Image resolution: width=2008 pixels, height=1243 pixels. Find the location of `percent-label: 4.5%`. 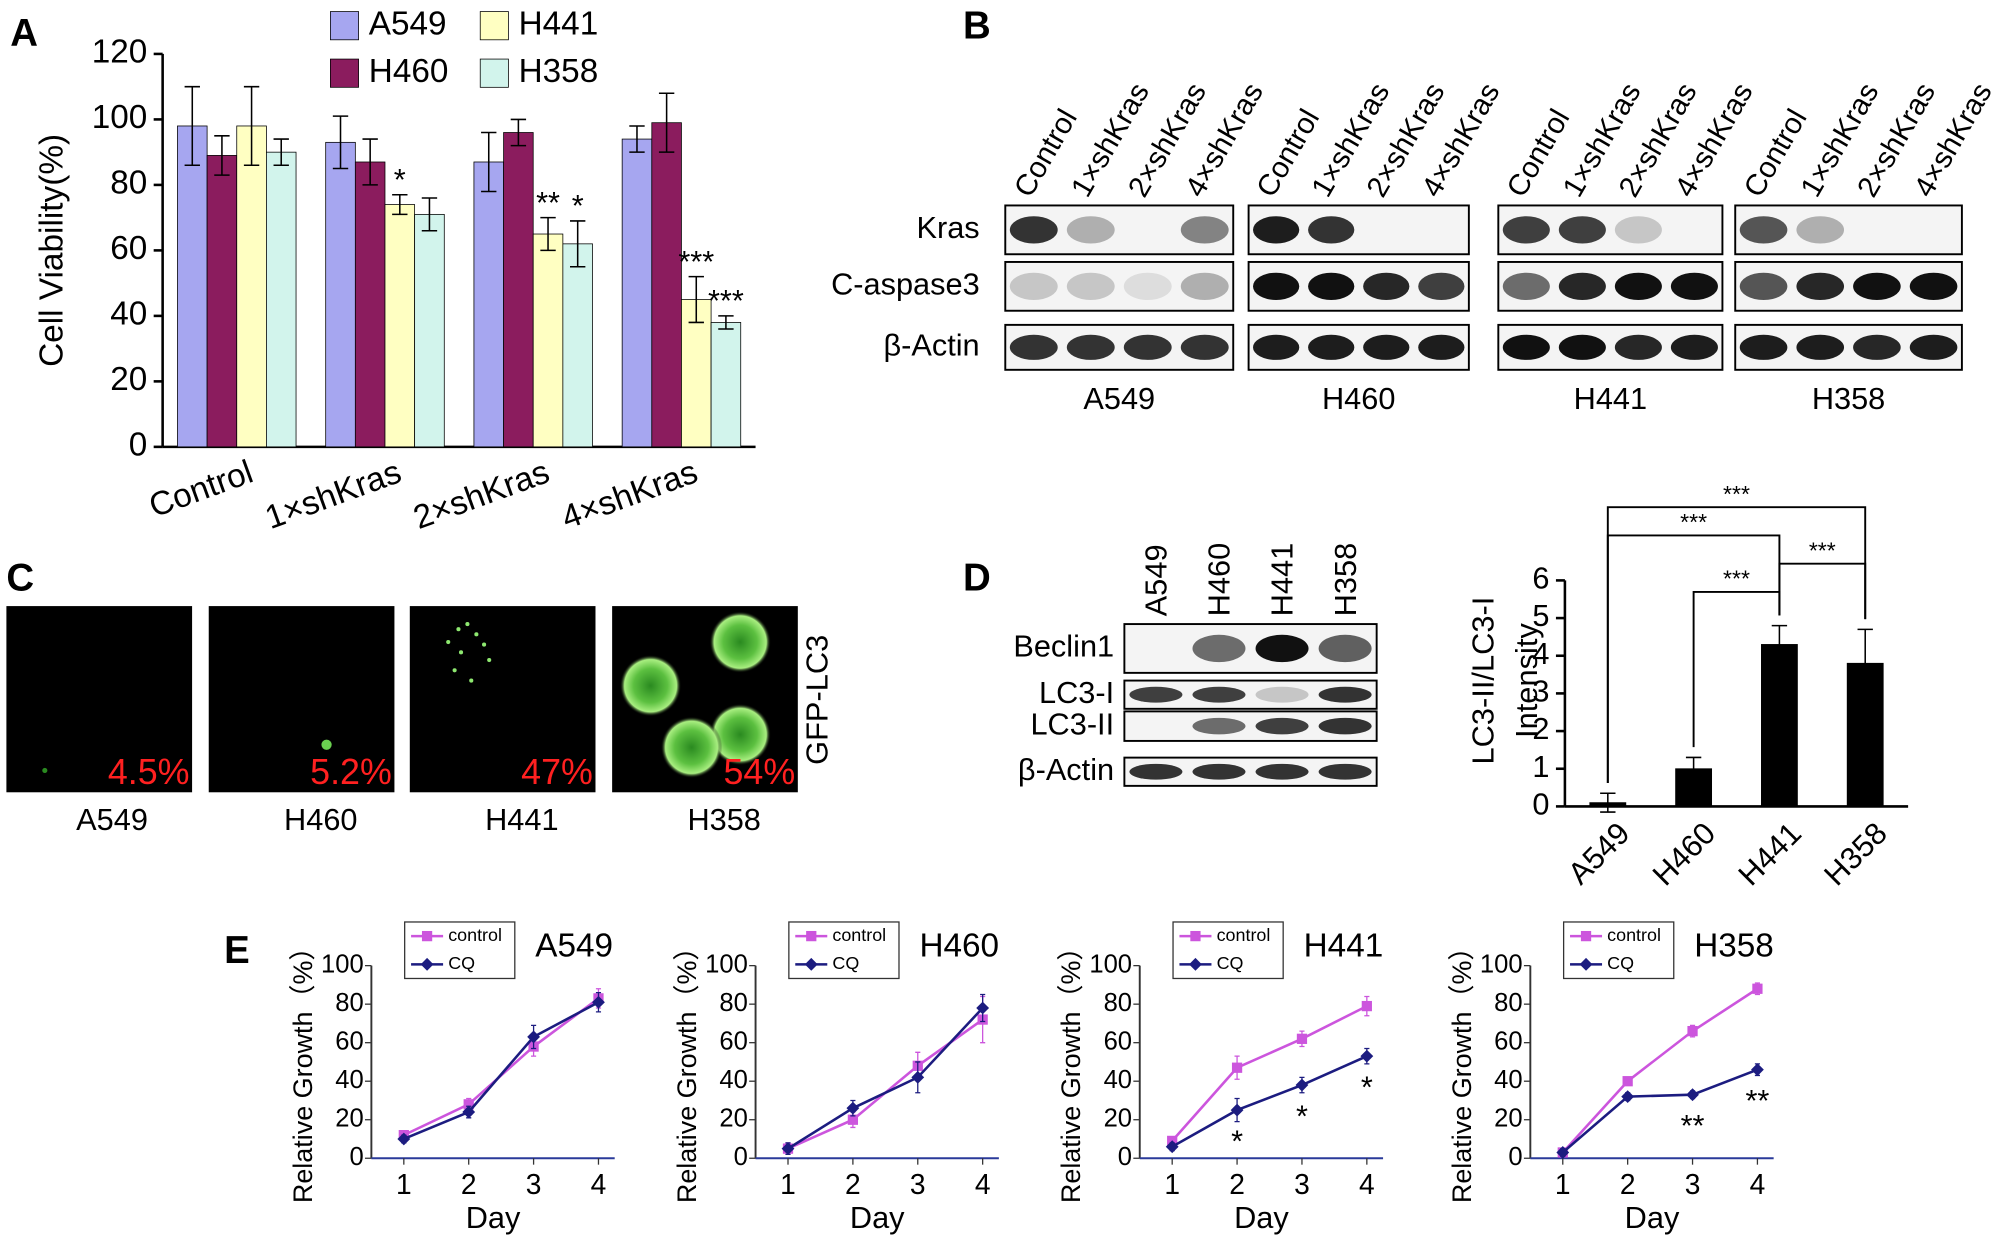

percent-label: 4.5% is located at coordinates (149, 772).